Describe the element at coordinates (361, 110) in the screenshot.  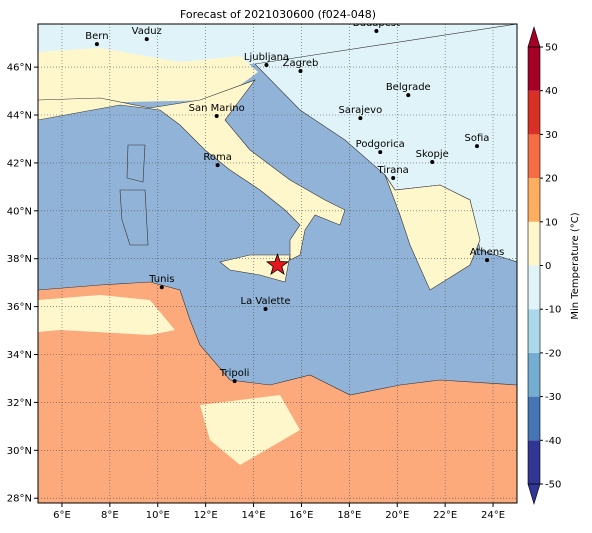
I see `city-label: Sarajevo` at that location.